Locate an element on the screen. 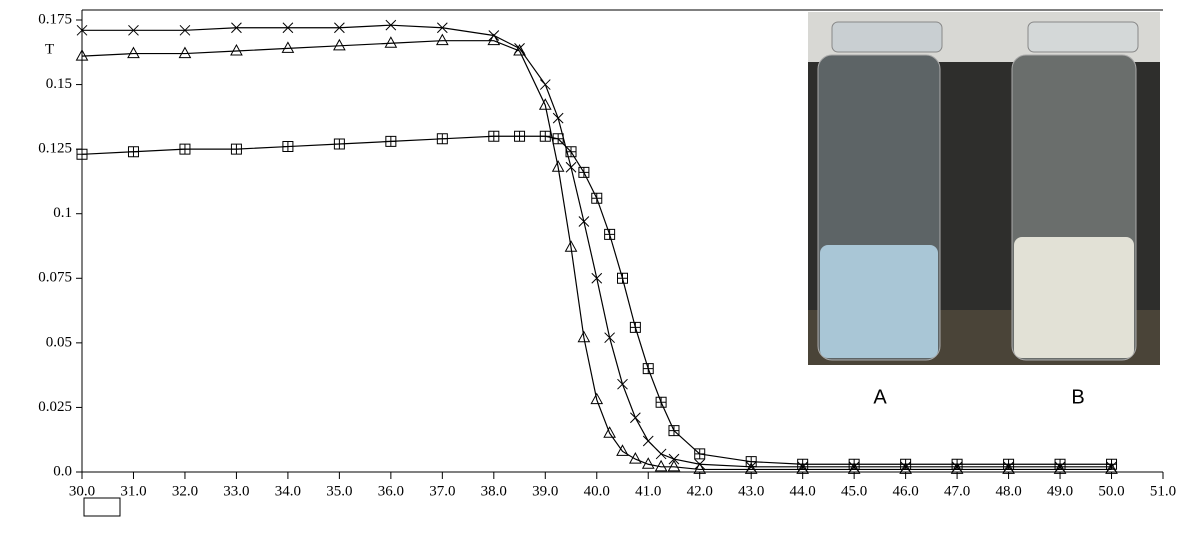 This screenshot has width=1186, height=547. x-tick-label: 45.0 is located at coordinates (854, 491).